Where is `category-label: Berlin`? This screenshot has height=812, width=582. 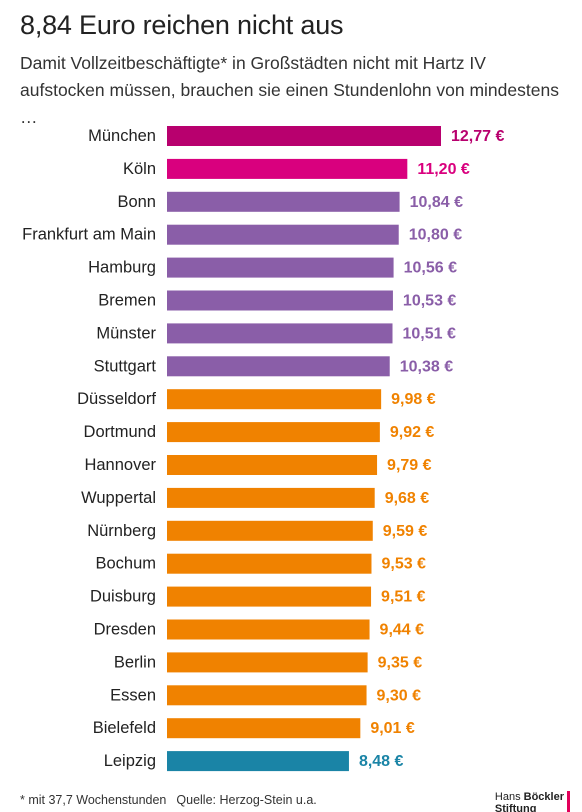 category-label: Berlin is located at coordinates (135, 662).